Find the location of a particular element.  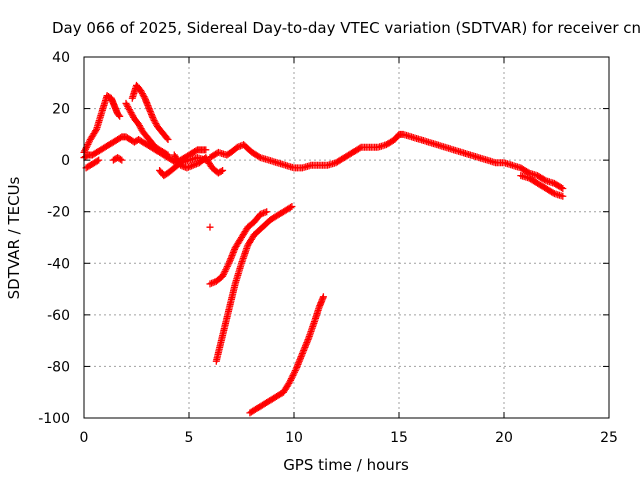

series-outlier is located at coordinates (210, 227).